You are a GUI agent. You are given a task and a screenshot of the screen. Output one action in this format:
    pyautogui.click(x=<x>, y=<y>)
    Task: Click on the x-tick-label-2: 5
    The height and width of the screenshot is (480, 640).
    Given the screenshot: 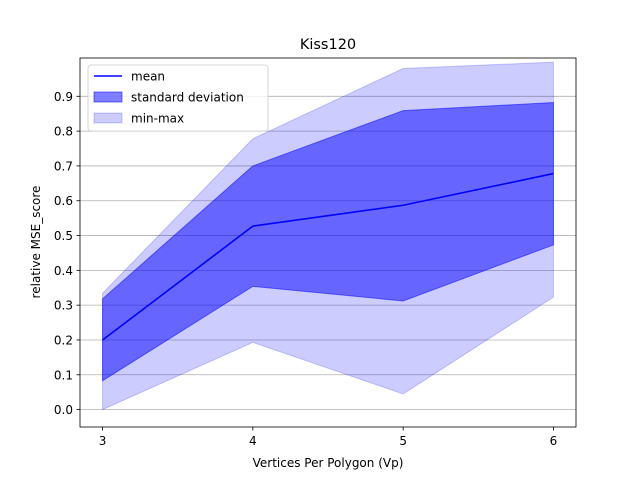 What is the action you would take?
    pyautogui.click(x=403, y=441)
    